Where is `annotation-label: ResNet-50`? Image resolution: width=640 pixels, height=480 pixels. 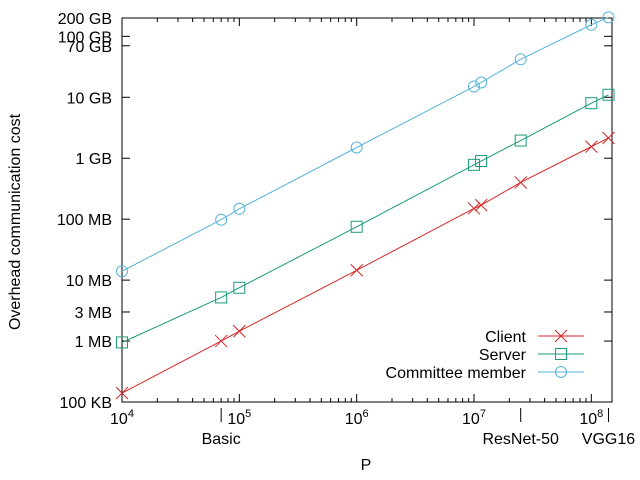 annotation-label: ResNet-50 is located at coordinates (520, 439).